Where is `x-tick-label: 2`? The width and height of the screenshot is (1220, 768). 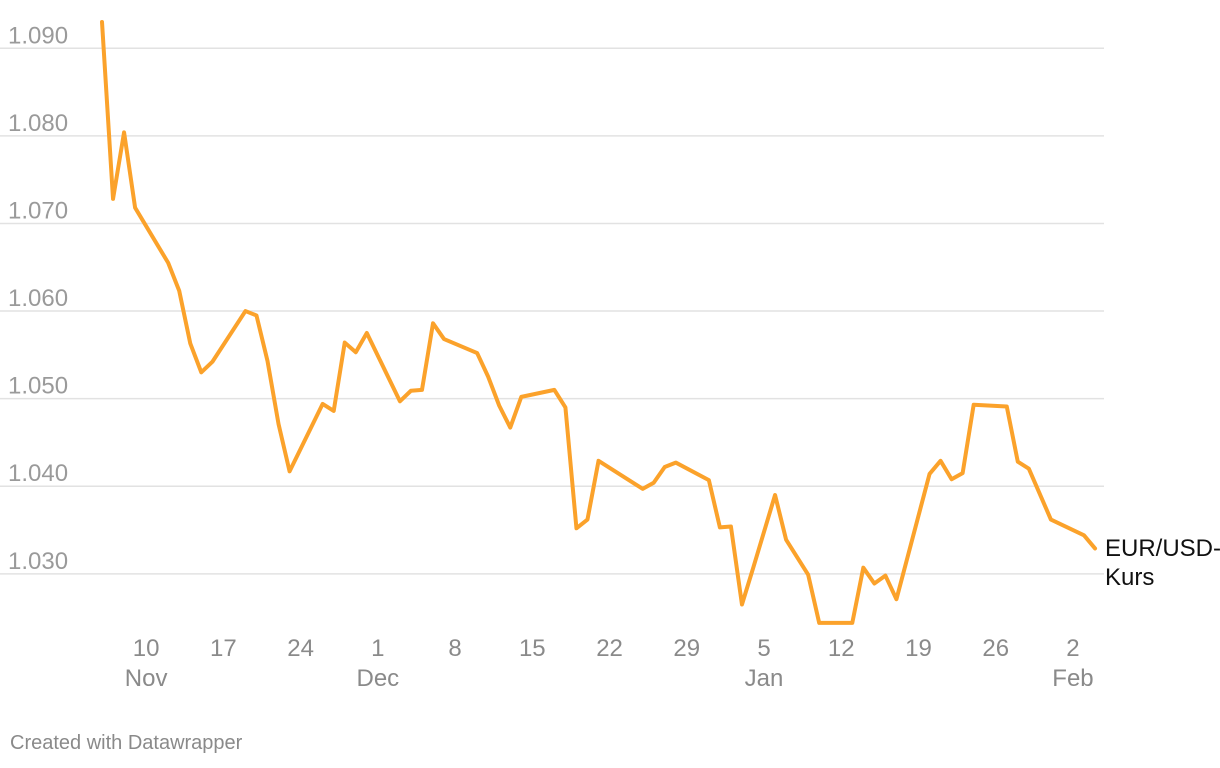
x-tick-label: 2 is located at coordinates (1072, 648).